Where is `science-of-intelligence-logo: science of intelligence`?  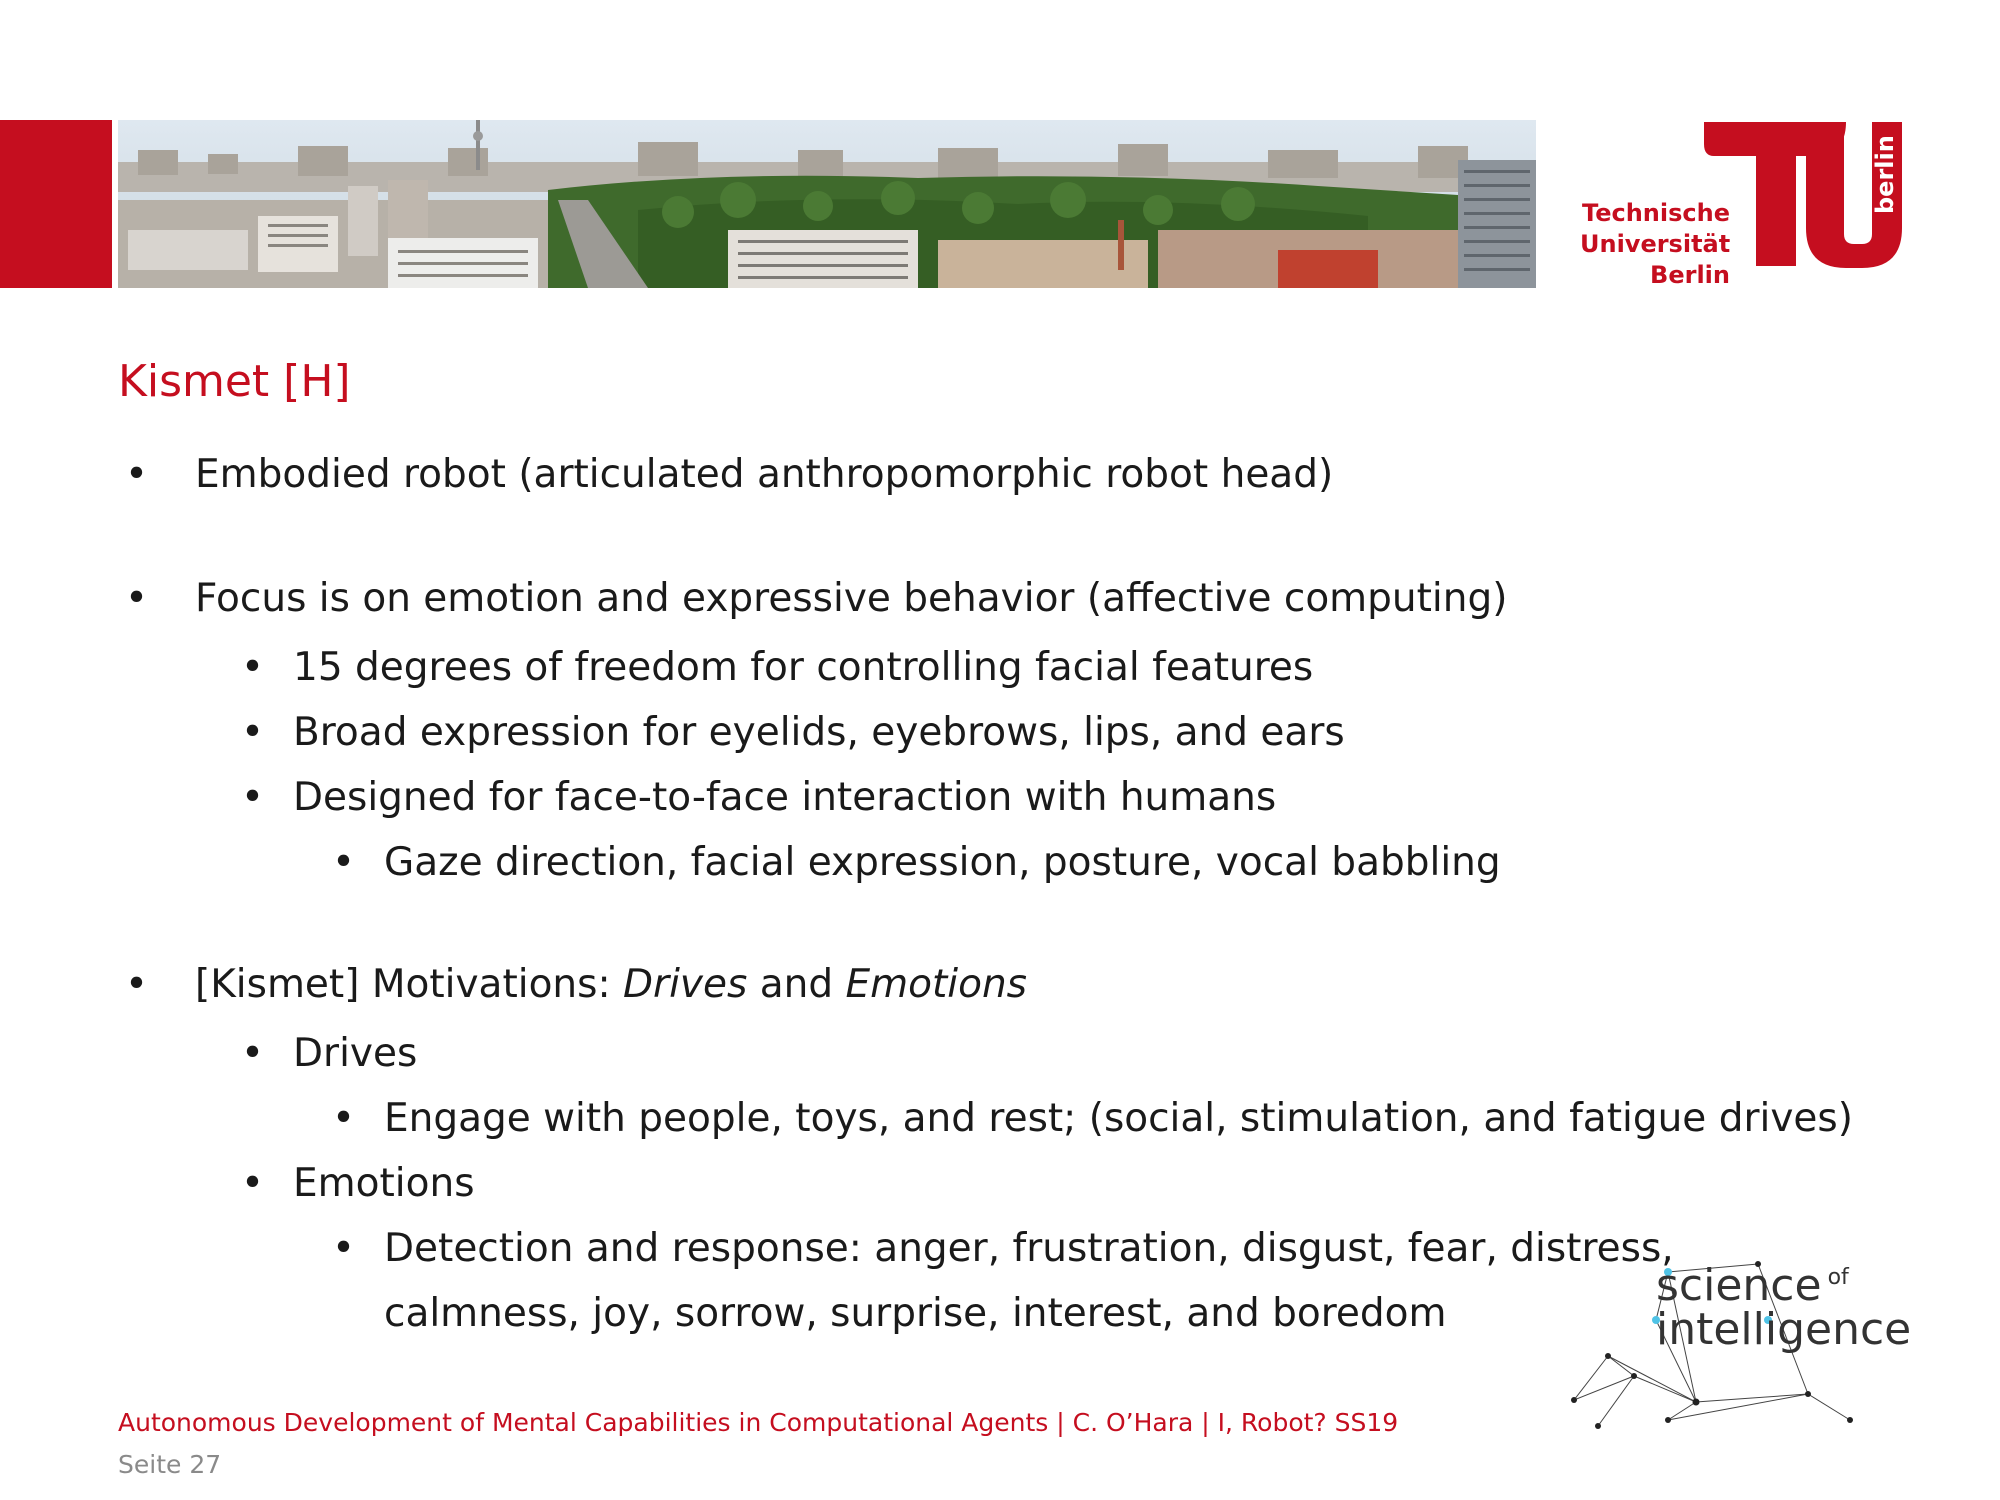
science-of-intelligence-logo: science of intelligence is located at coordinates (1740, 1345).